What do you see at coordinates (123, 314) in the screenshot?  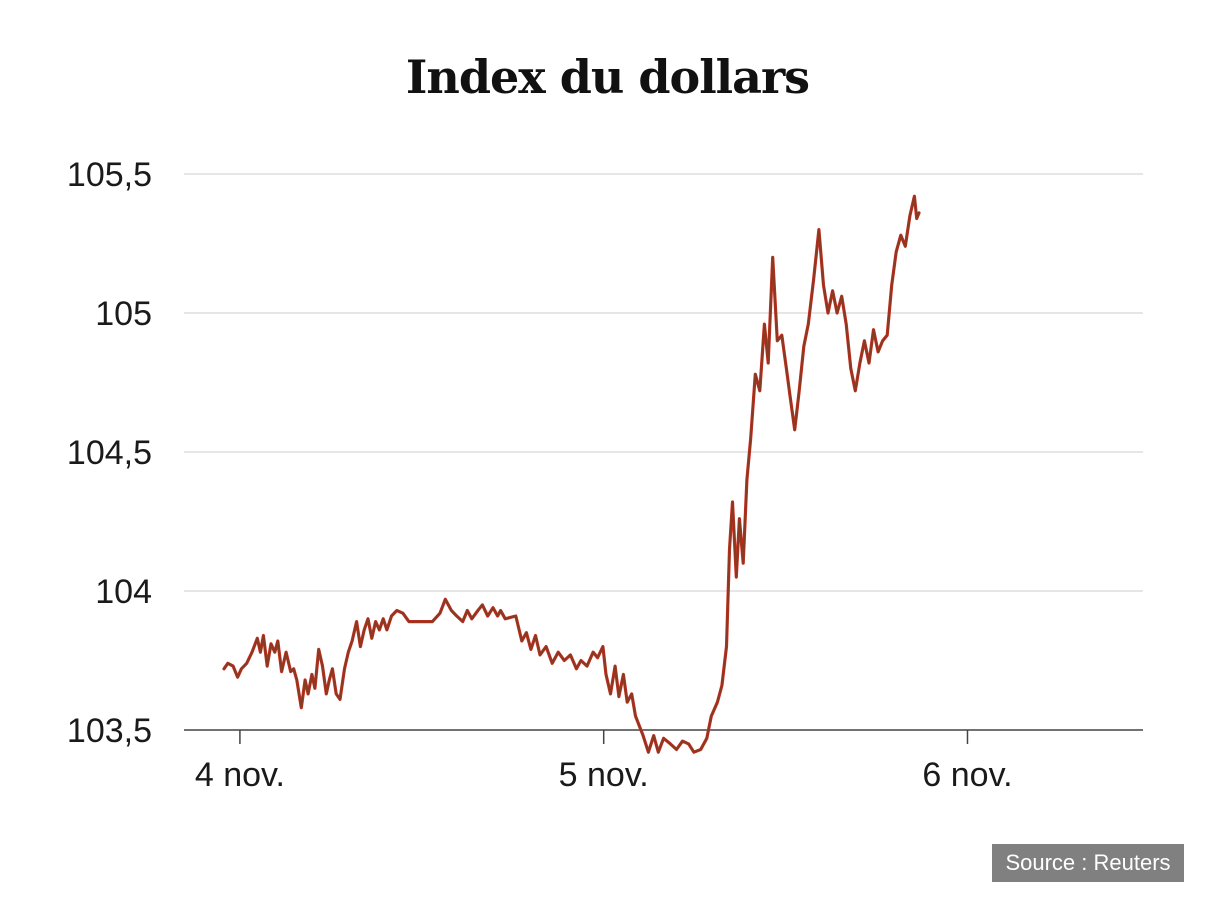 I see `y-tick-label-1: 105` at bounding box center [123, 314].